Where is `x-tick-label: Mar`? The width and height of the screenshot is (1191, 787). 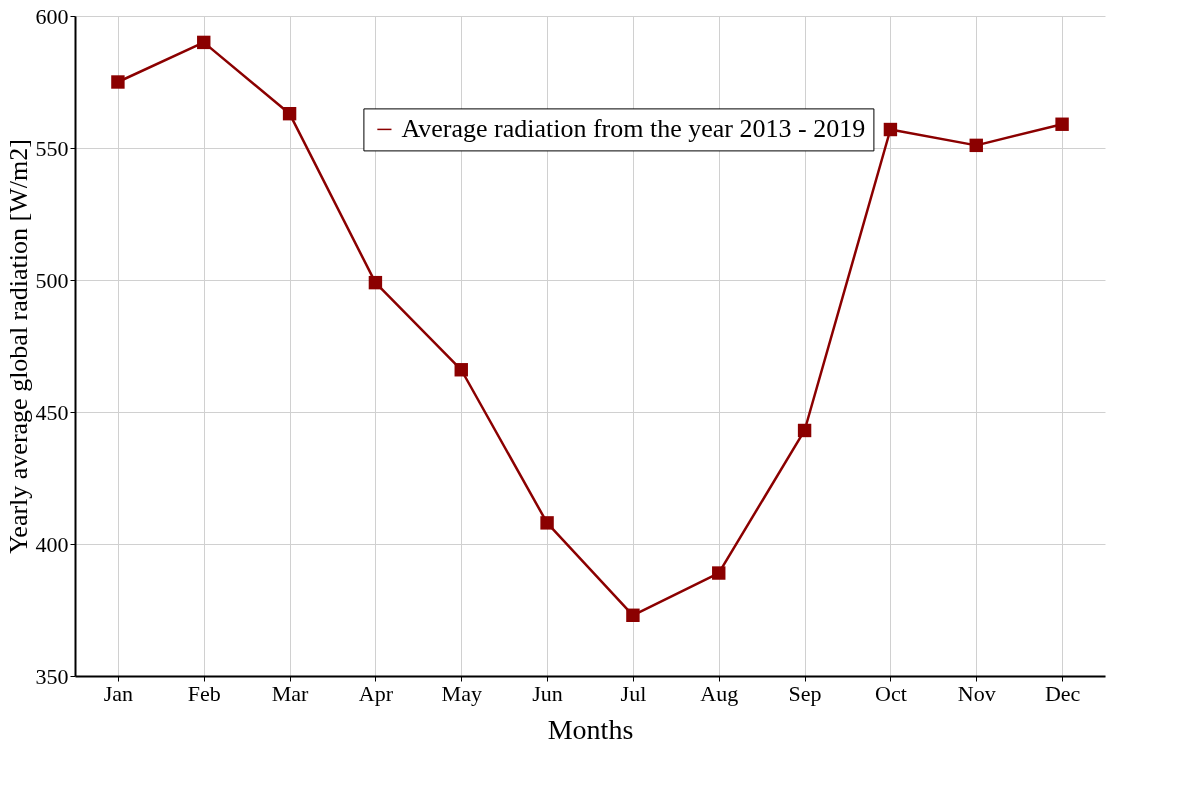
x-tick-label: Mar is located at coordinates (290, 693).